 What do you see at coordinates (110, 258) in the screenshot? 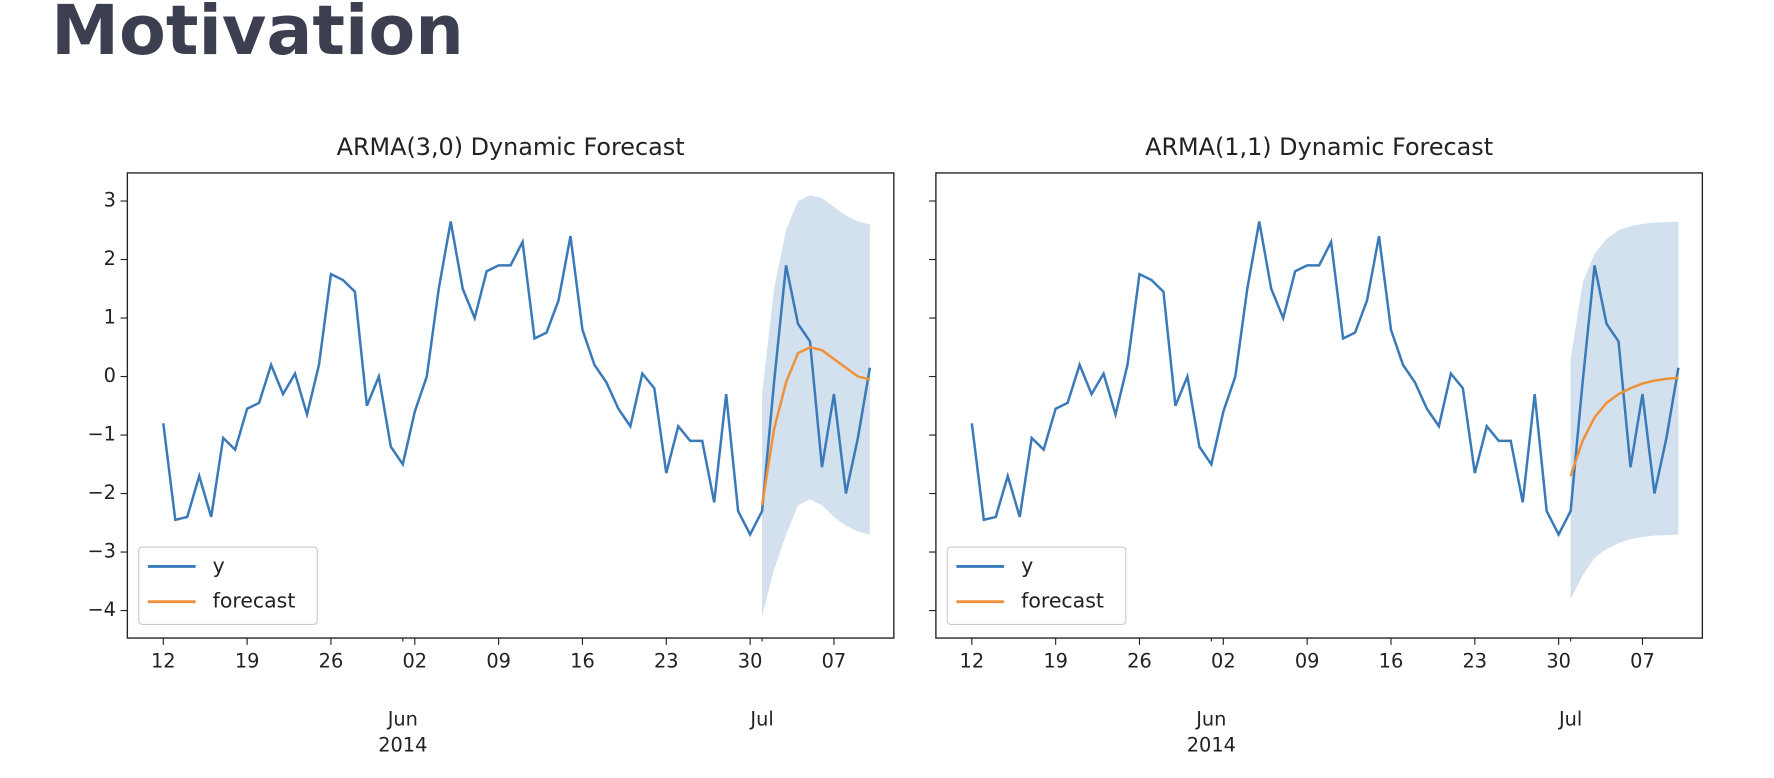
I see `y-tick-label: 2` at bounding box center [110, 258].